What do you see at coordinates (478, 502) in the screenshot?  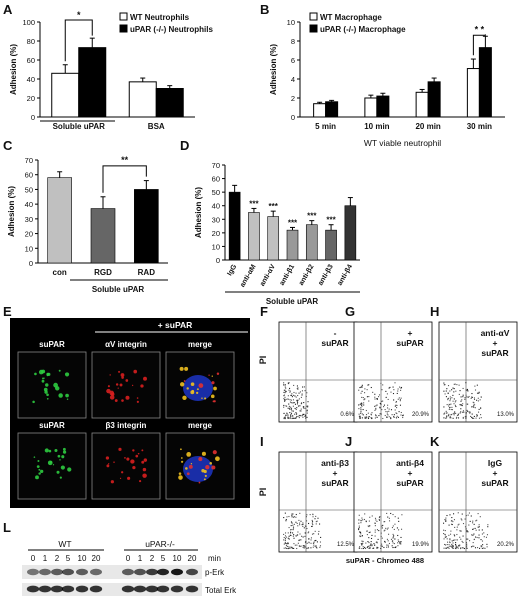 I see `plot-frame` at bounding box center [478, 502].